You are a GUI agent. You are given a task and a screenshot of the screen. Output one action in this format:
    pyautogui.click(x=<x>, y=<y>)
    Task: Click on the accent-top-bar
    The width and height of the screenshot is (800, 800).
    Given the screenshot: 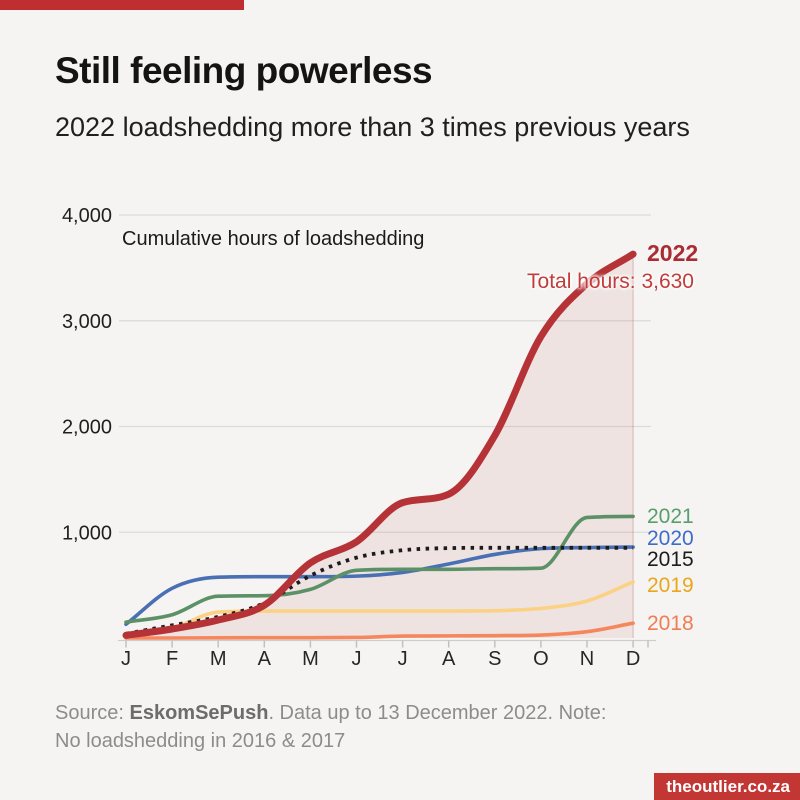 What is the action you would take?
    pyautogui.click(x=122, y=5)
    